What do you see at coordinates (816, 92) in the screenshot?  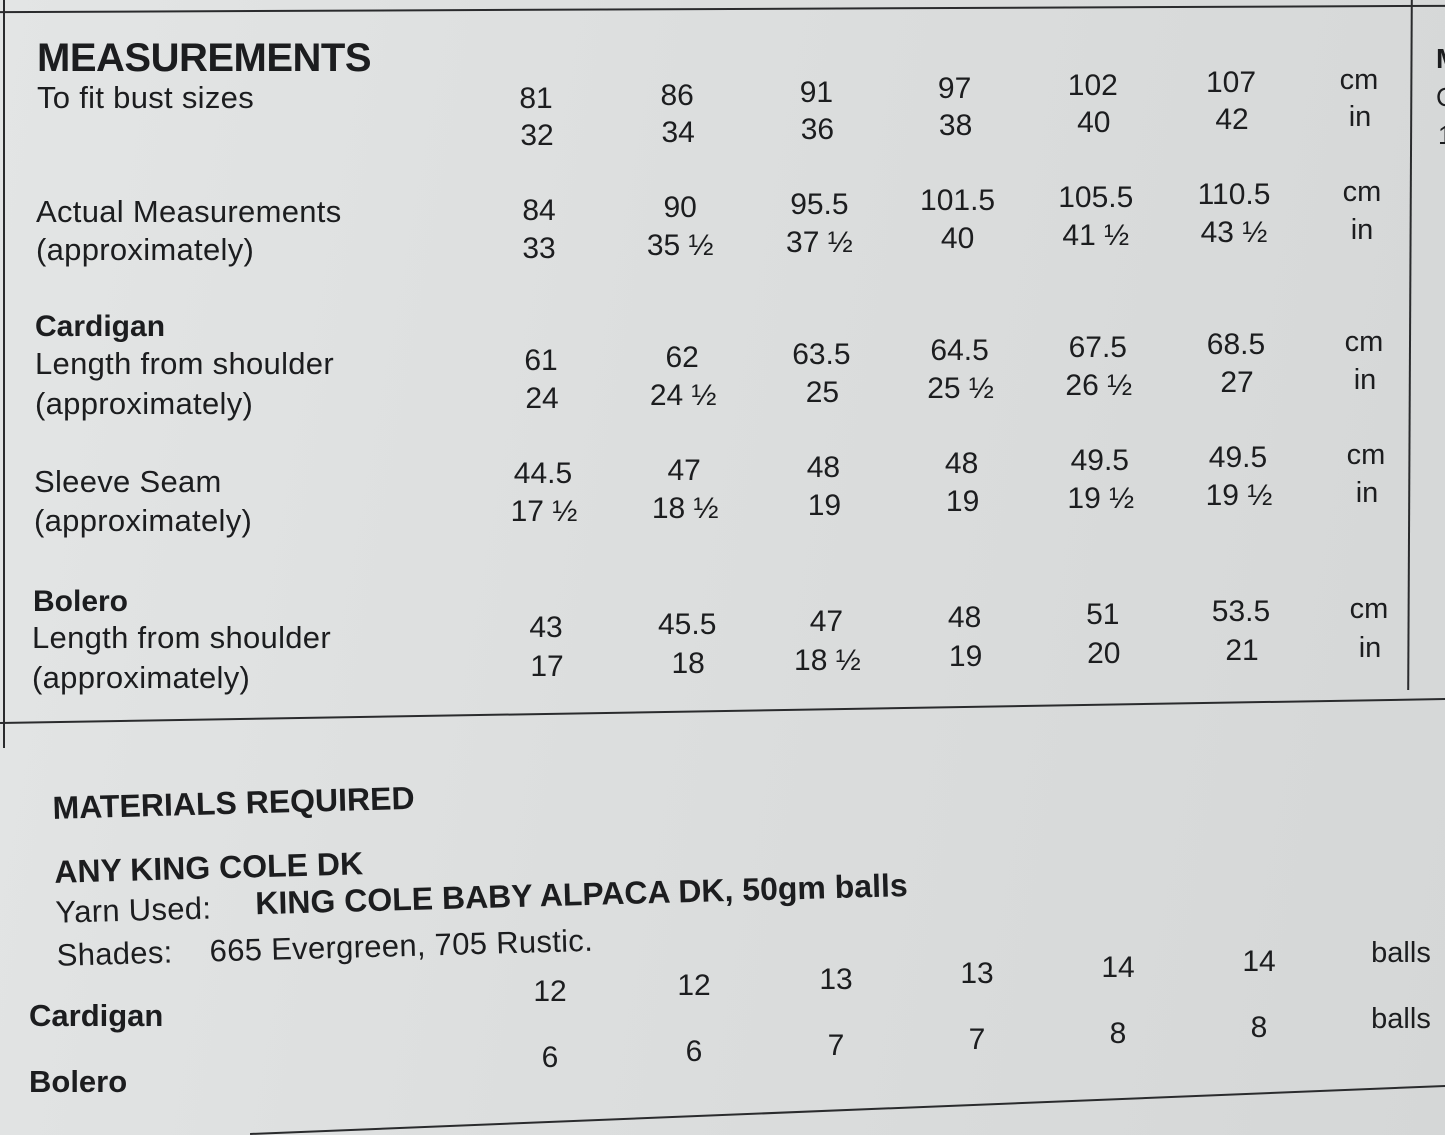 I see `bust-cm-value: 91` at bounding box center [816, 92].